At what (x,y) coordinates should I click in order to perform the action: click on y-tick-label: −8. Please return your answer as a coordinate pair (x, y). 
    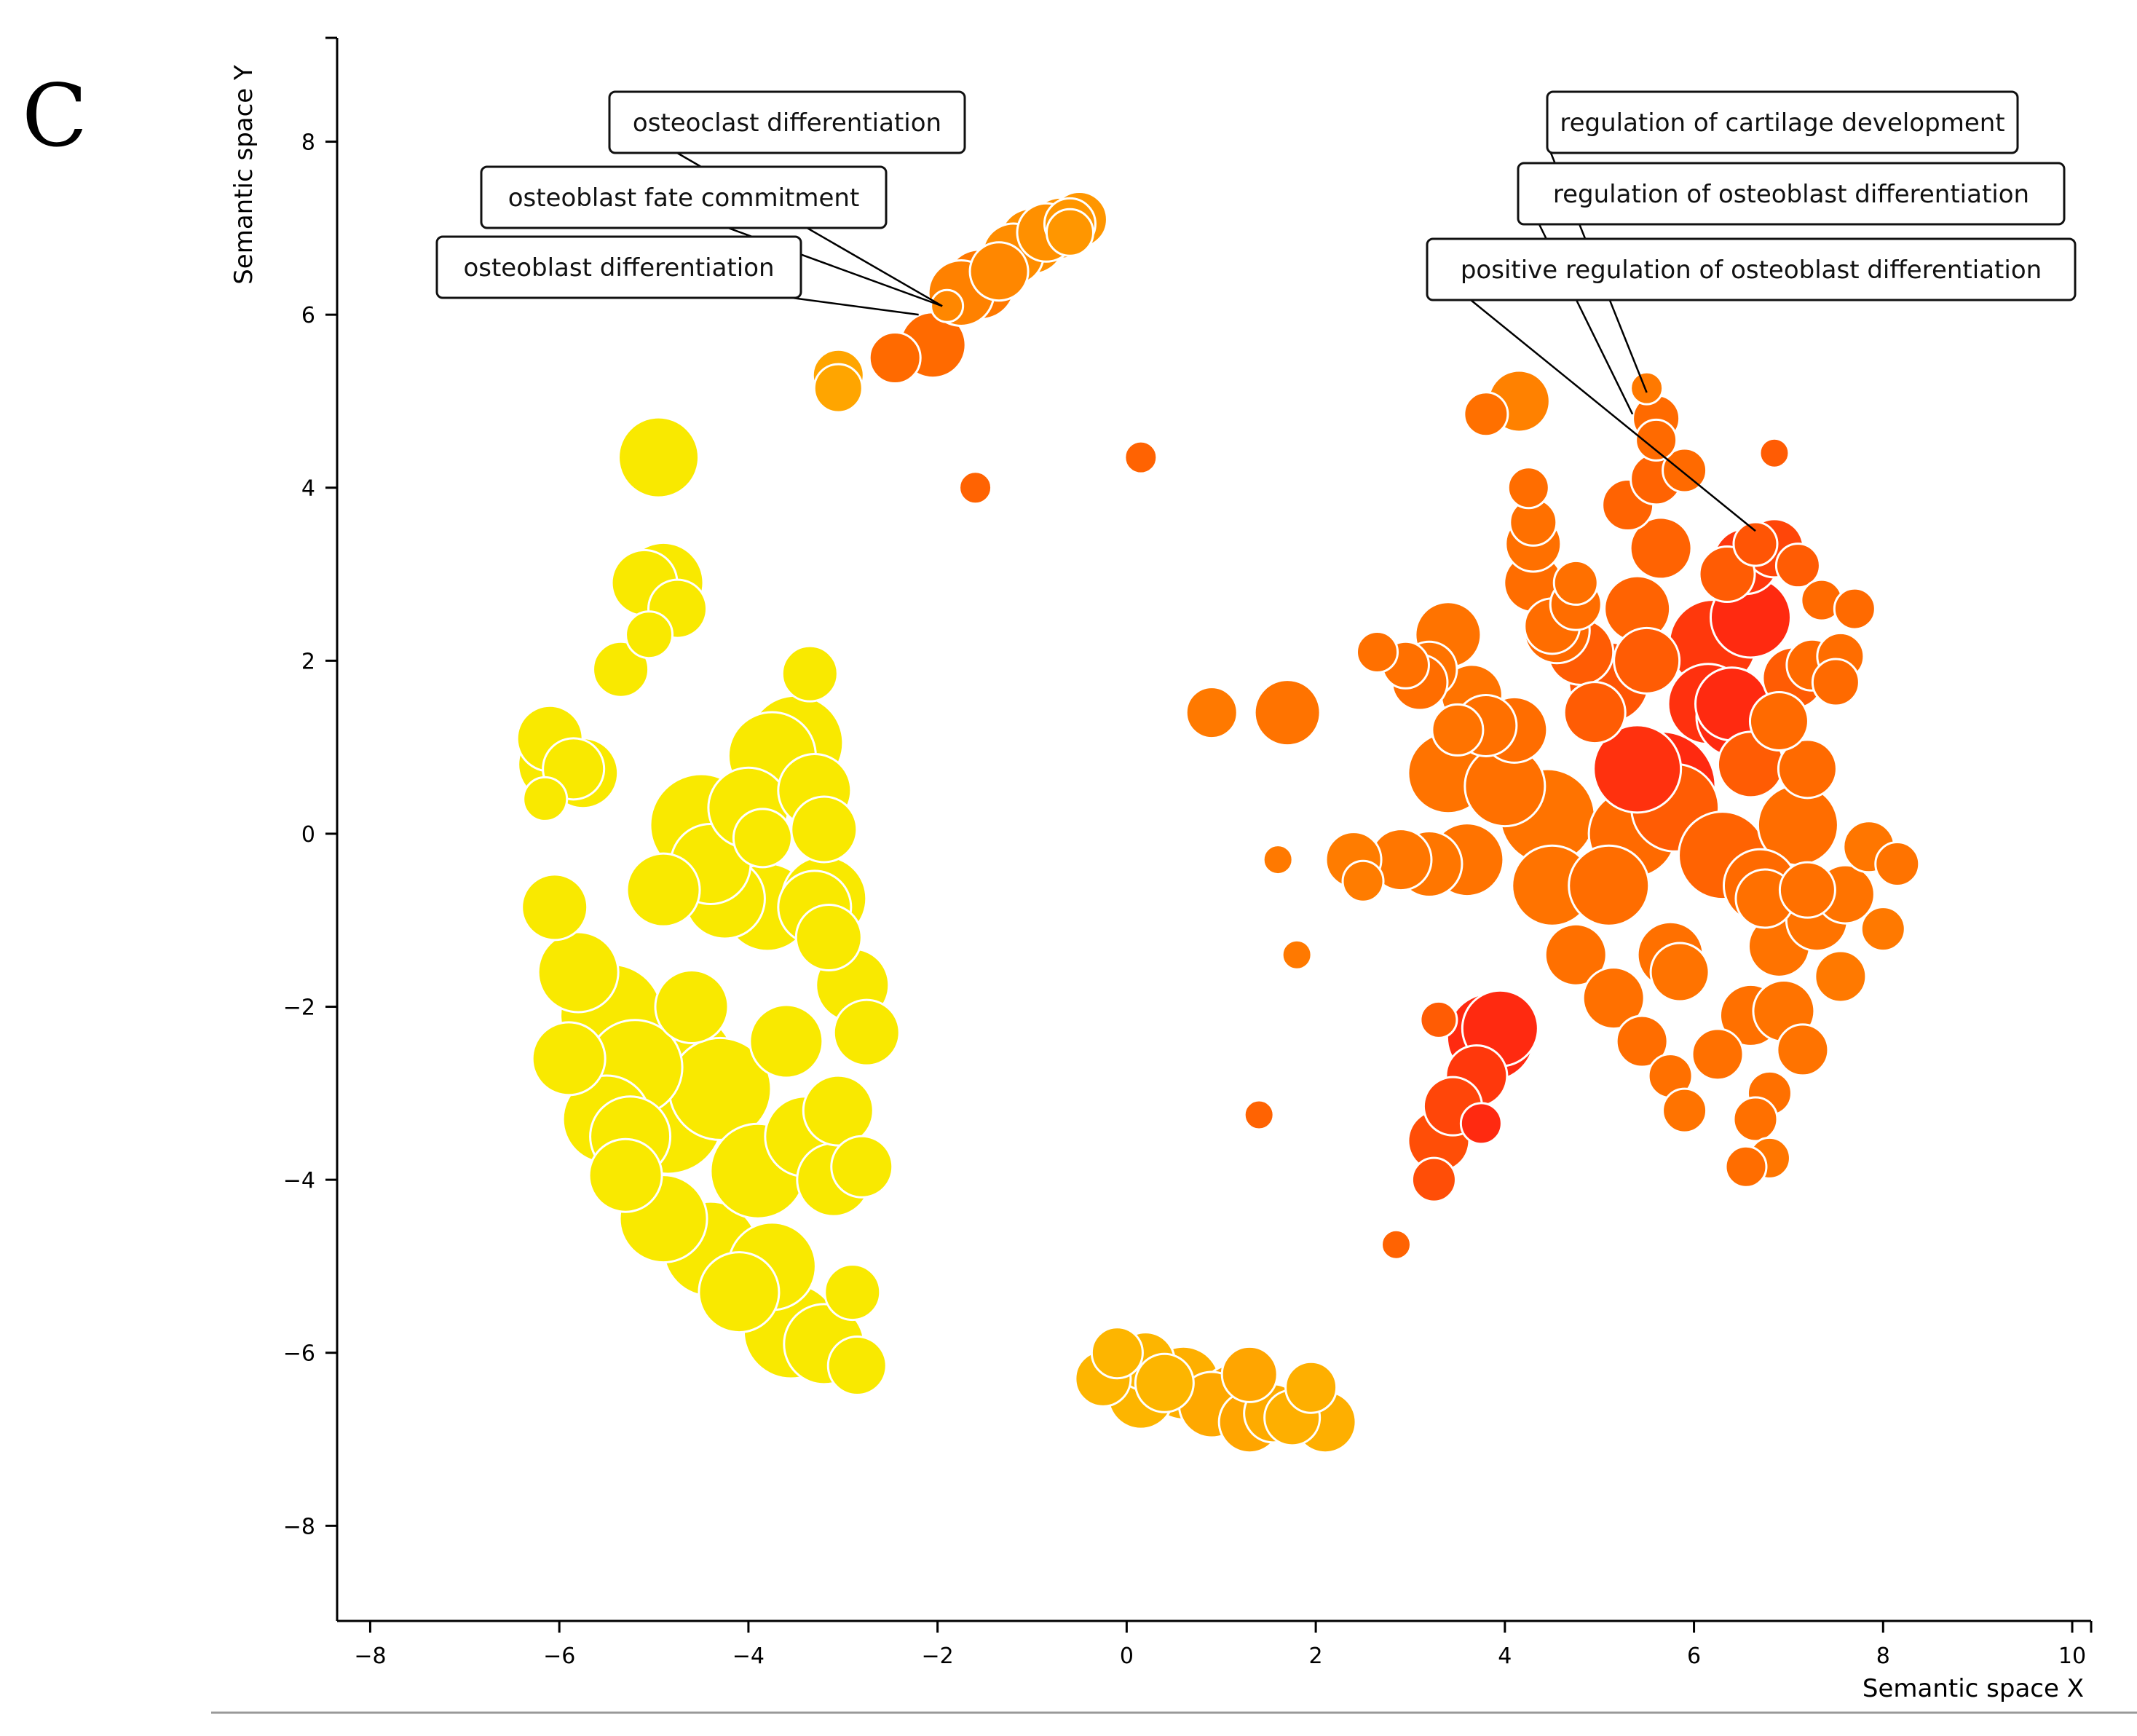
    Looking at the image, I should click on (299, 1527).